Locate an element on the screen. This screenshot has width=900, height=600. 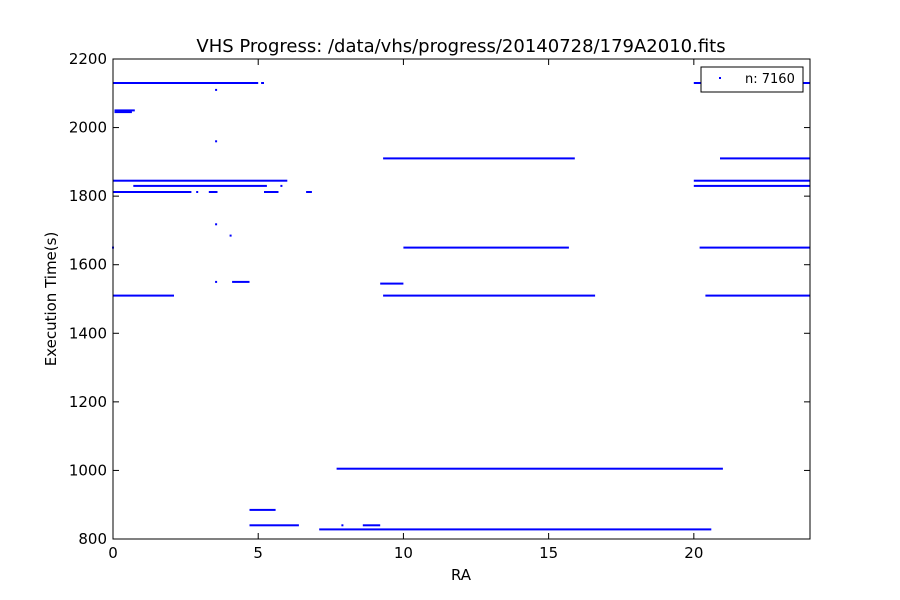
y-tick-label: 2200 is located at coordinates (88, 59).